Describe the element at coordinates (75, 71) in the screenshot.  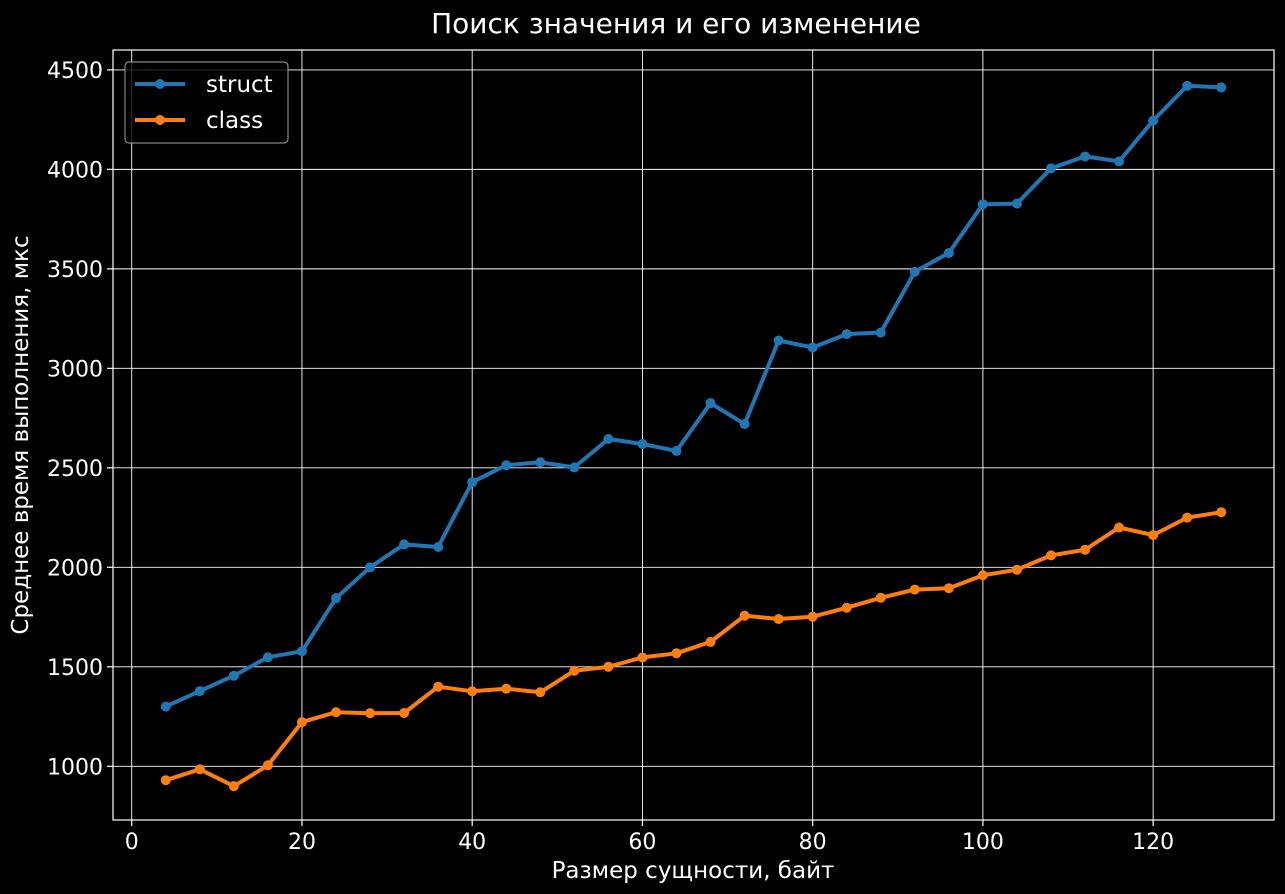
I see `y-tick-label: 4500` at that location.